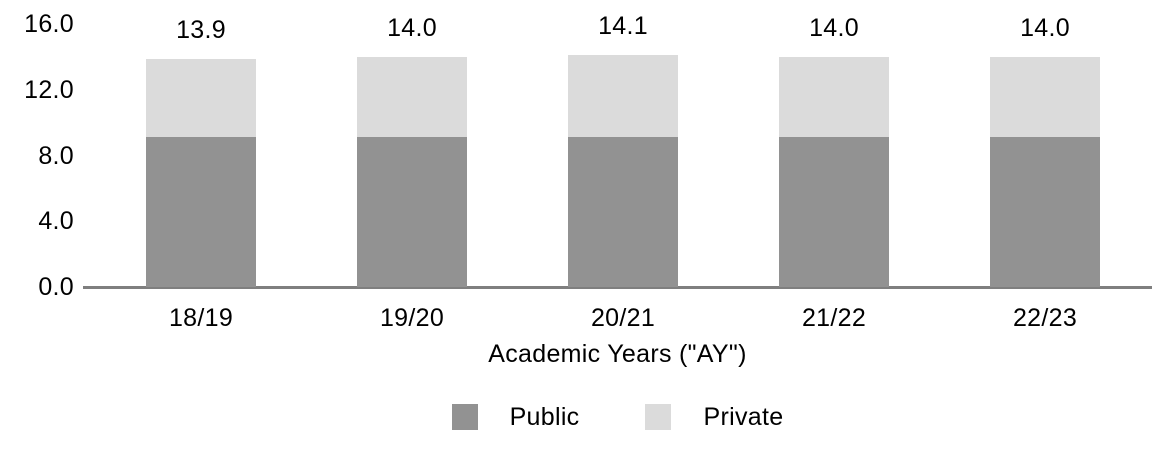  I want to click on y-tick-label: 12.0, so click(49, 89).